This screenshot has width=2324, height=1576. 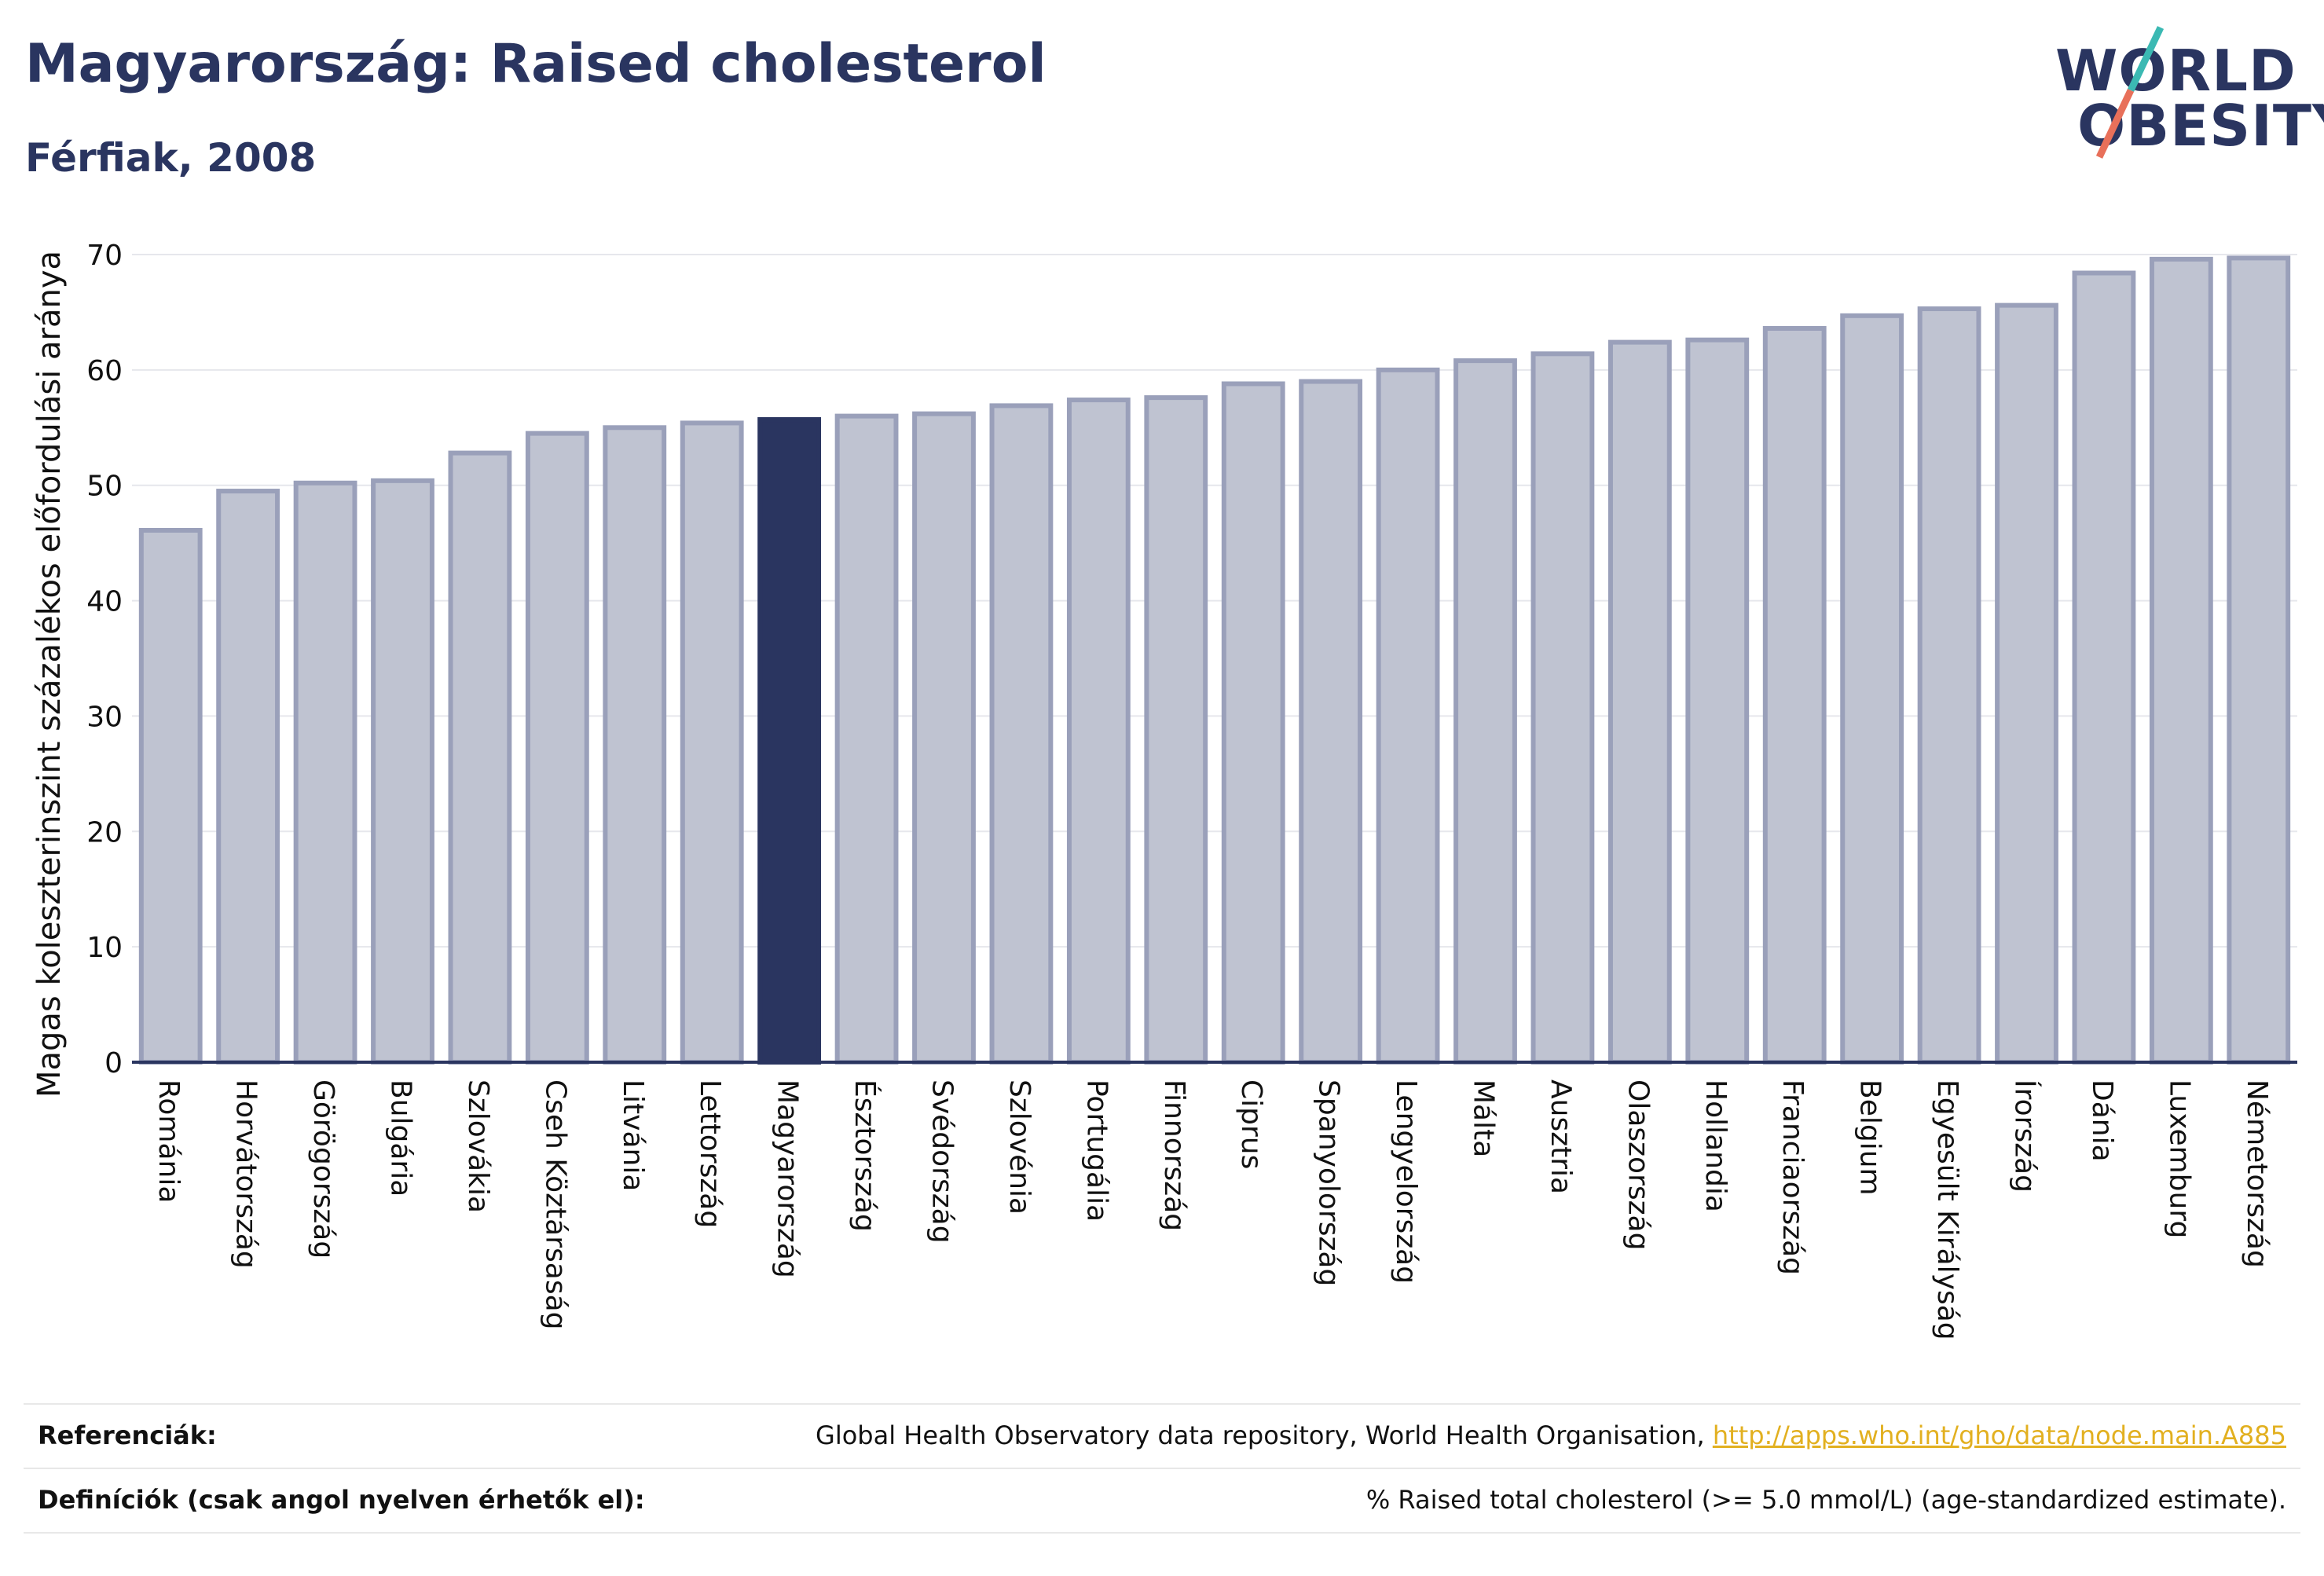 What do you see at coordinates (2146, 59) in the screenshot?
I see `logo-slash-teal` at bounding box center [2146, 59].